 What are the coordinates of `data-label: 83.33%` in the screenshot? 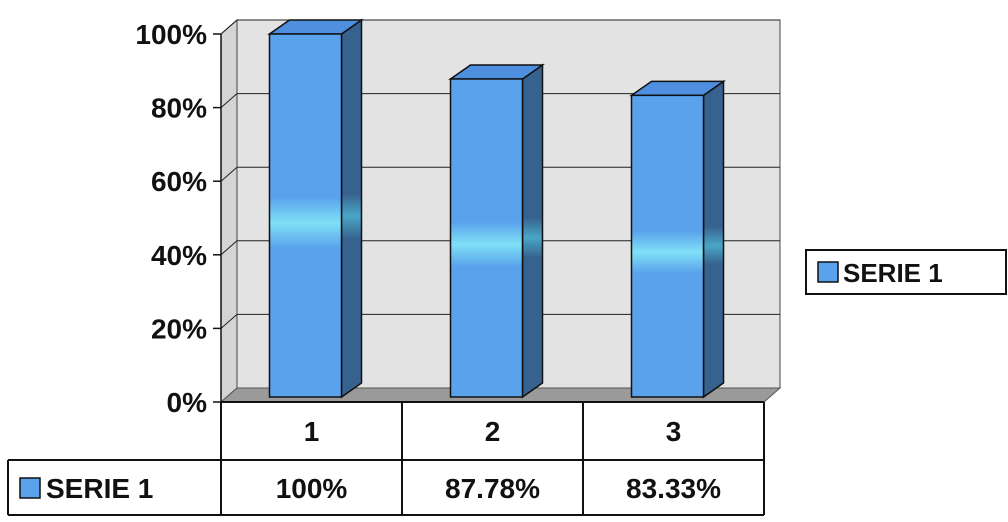 It's located at (673, 488).